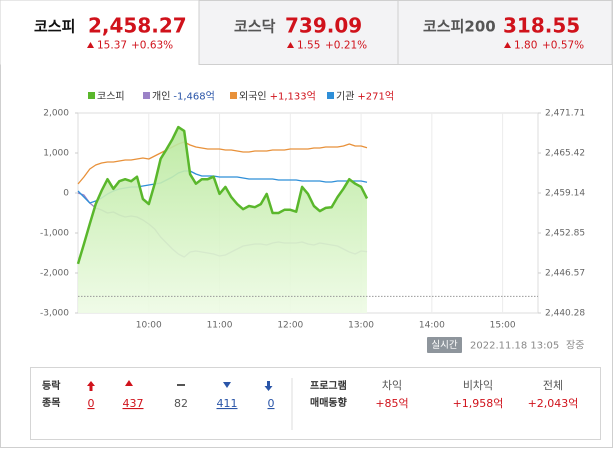 The height and width of the screenshot is (449, 614). I want to click on tab-value: 739.09, so click(323, 26).